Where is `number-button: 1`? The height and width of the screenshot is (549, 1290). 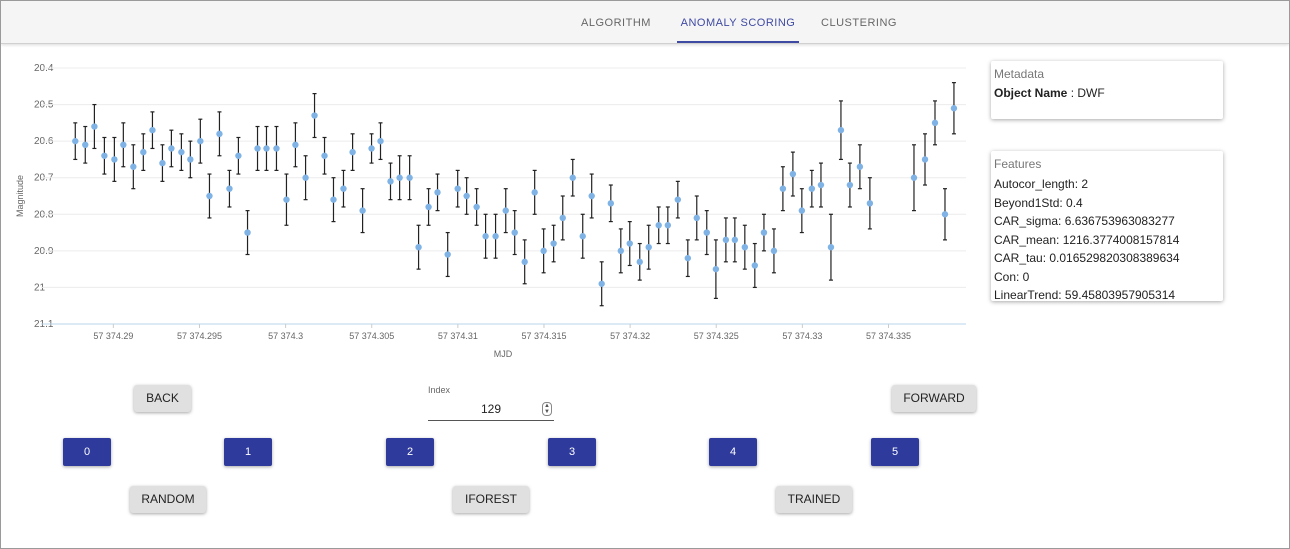
number-button: 1 is located at coordinates (248, 452).